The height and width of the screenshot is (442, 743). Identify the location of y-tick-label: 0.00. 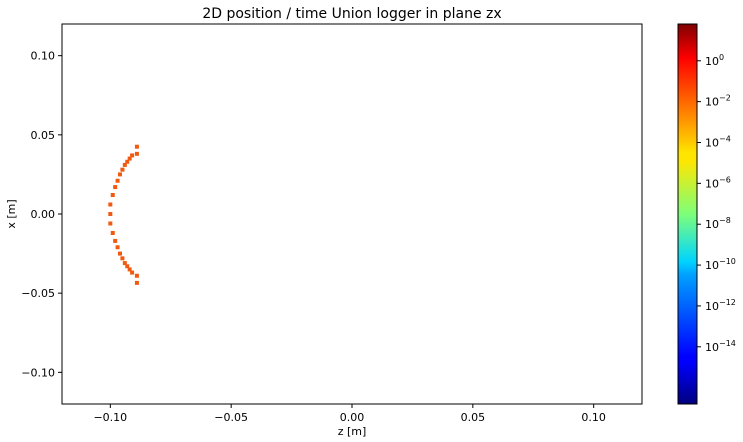
(43, 214).